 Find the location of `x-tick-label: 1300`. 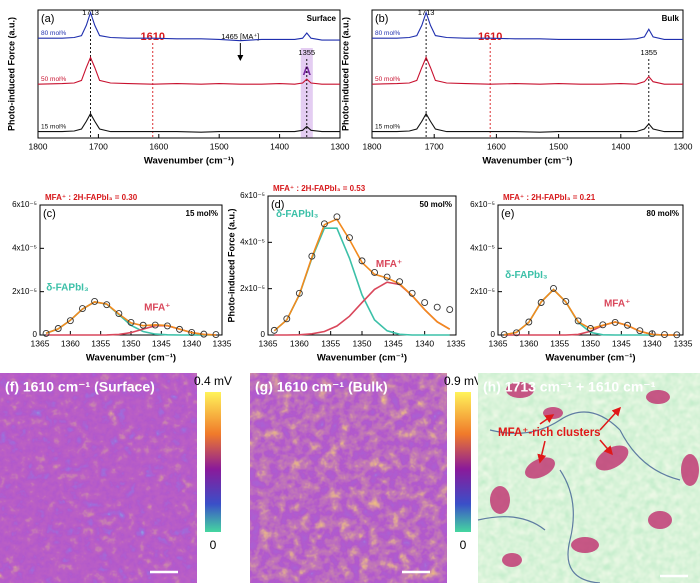

x-tick-label: 1300 is located at coordinates (683, 146).